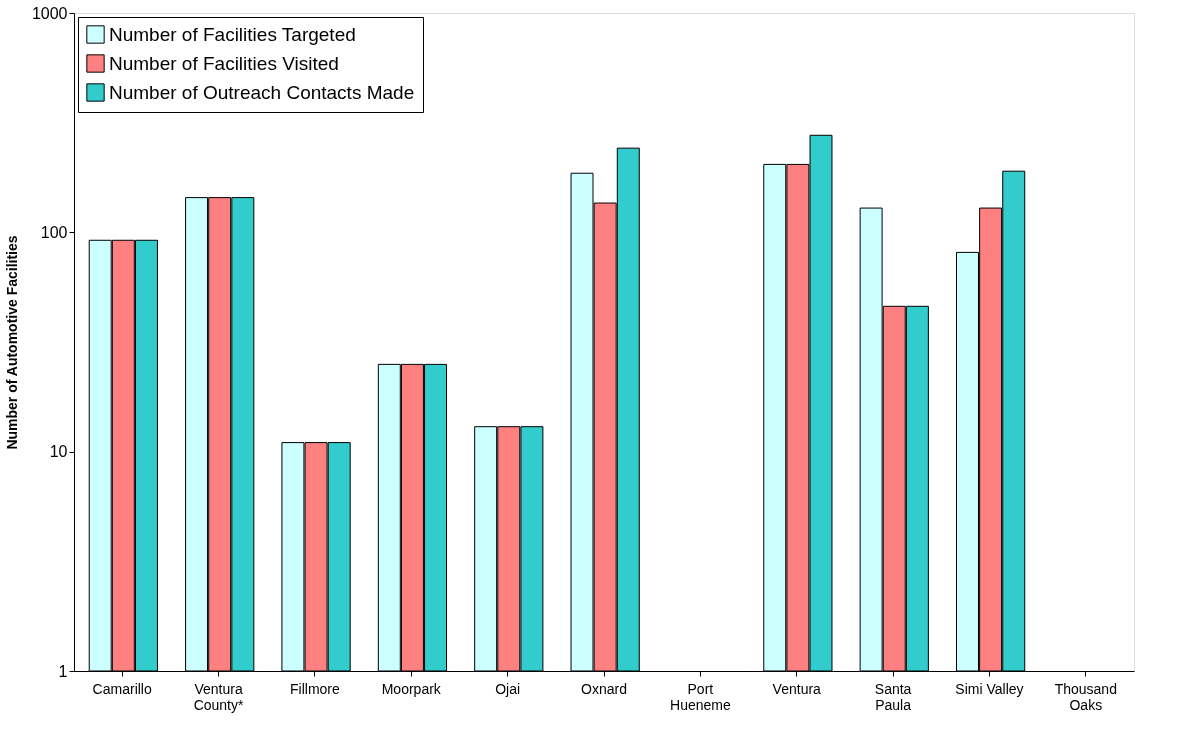 The image size is (1183, 743). Describe the element at coordinates (49, 13) in the screenshot. I see `y-tick-label: 1000` at that location.